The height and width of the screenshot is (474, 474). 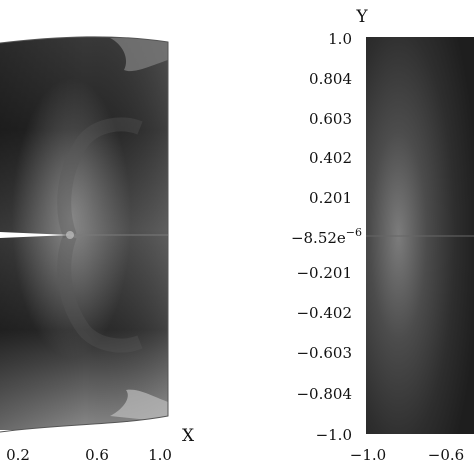 What do you see at coordinates (70, 235) in the screenshot?
I see `stress-concentration` at bounding box center [70, 235].